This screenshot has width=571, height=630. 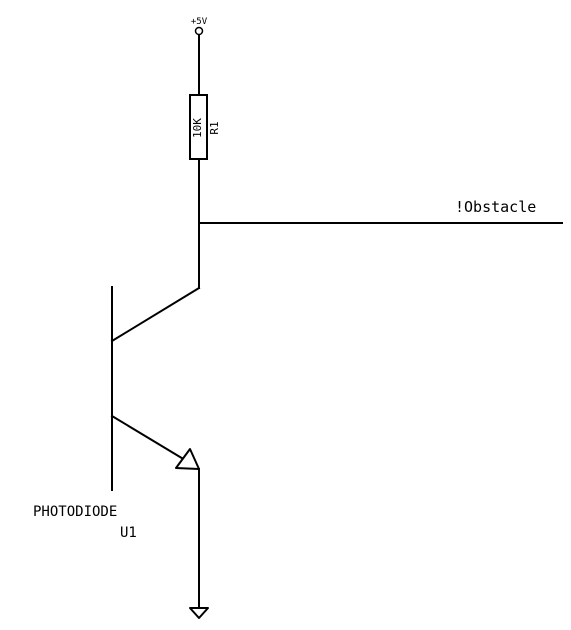 I want to click on collector-lead, so click(x=155, y=314).